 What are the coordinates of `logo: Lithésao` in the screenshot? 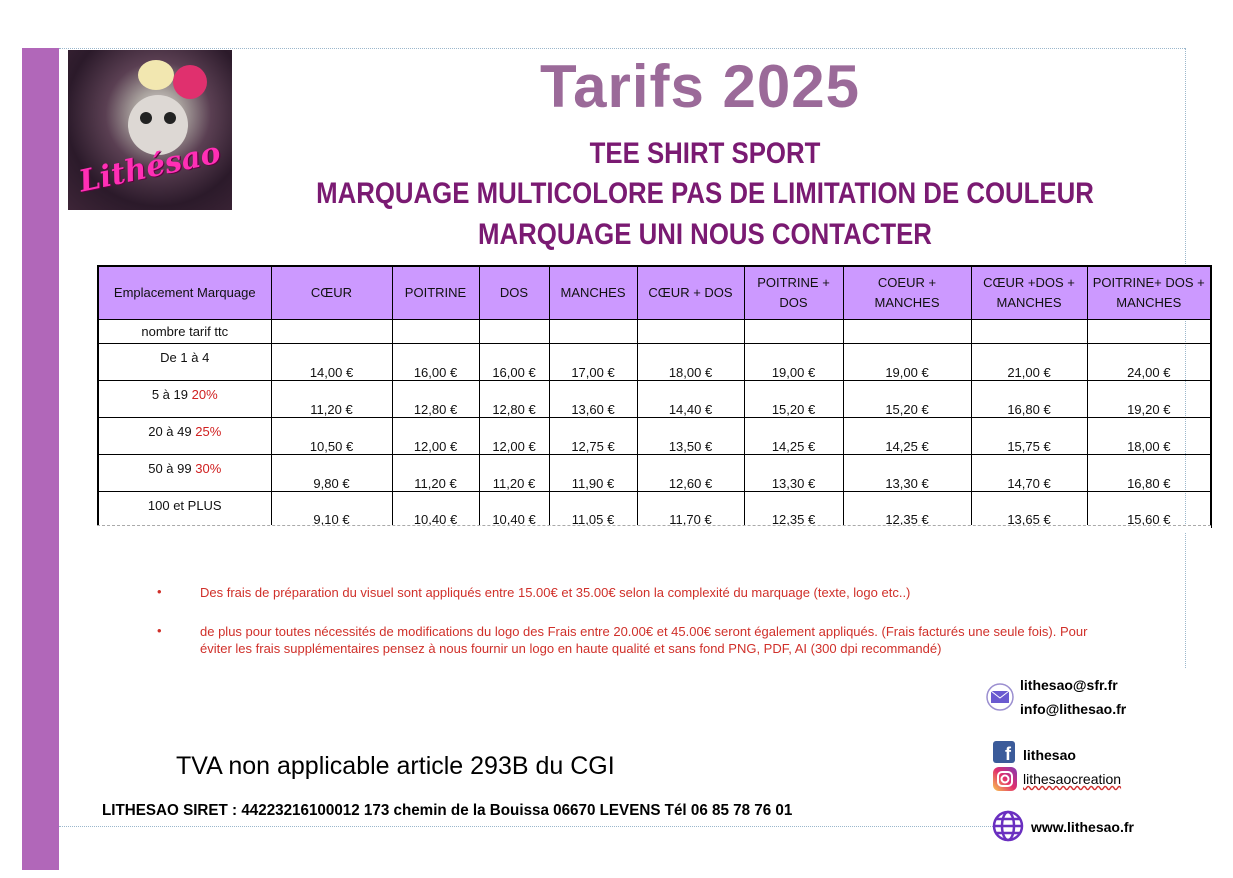 It's located at (150, 130).